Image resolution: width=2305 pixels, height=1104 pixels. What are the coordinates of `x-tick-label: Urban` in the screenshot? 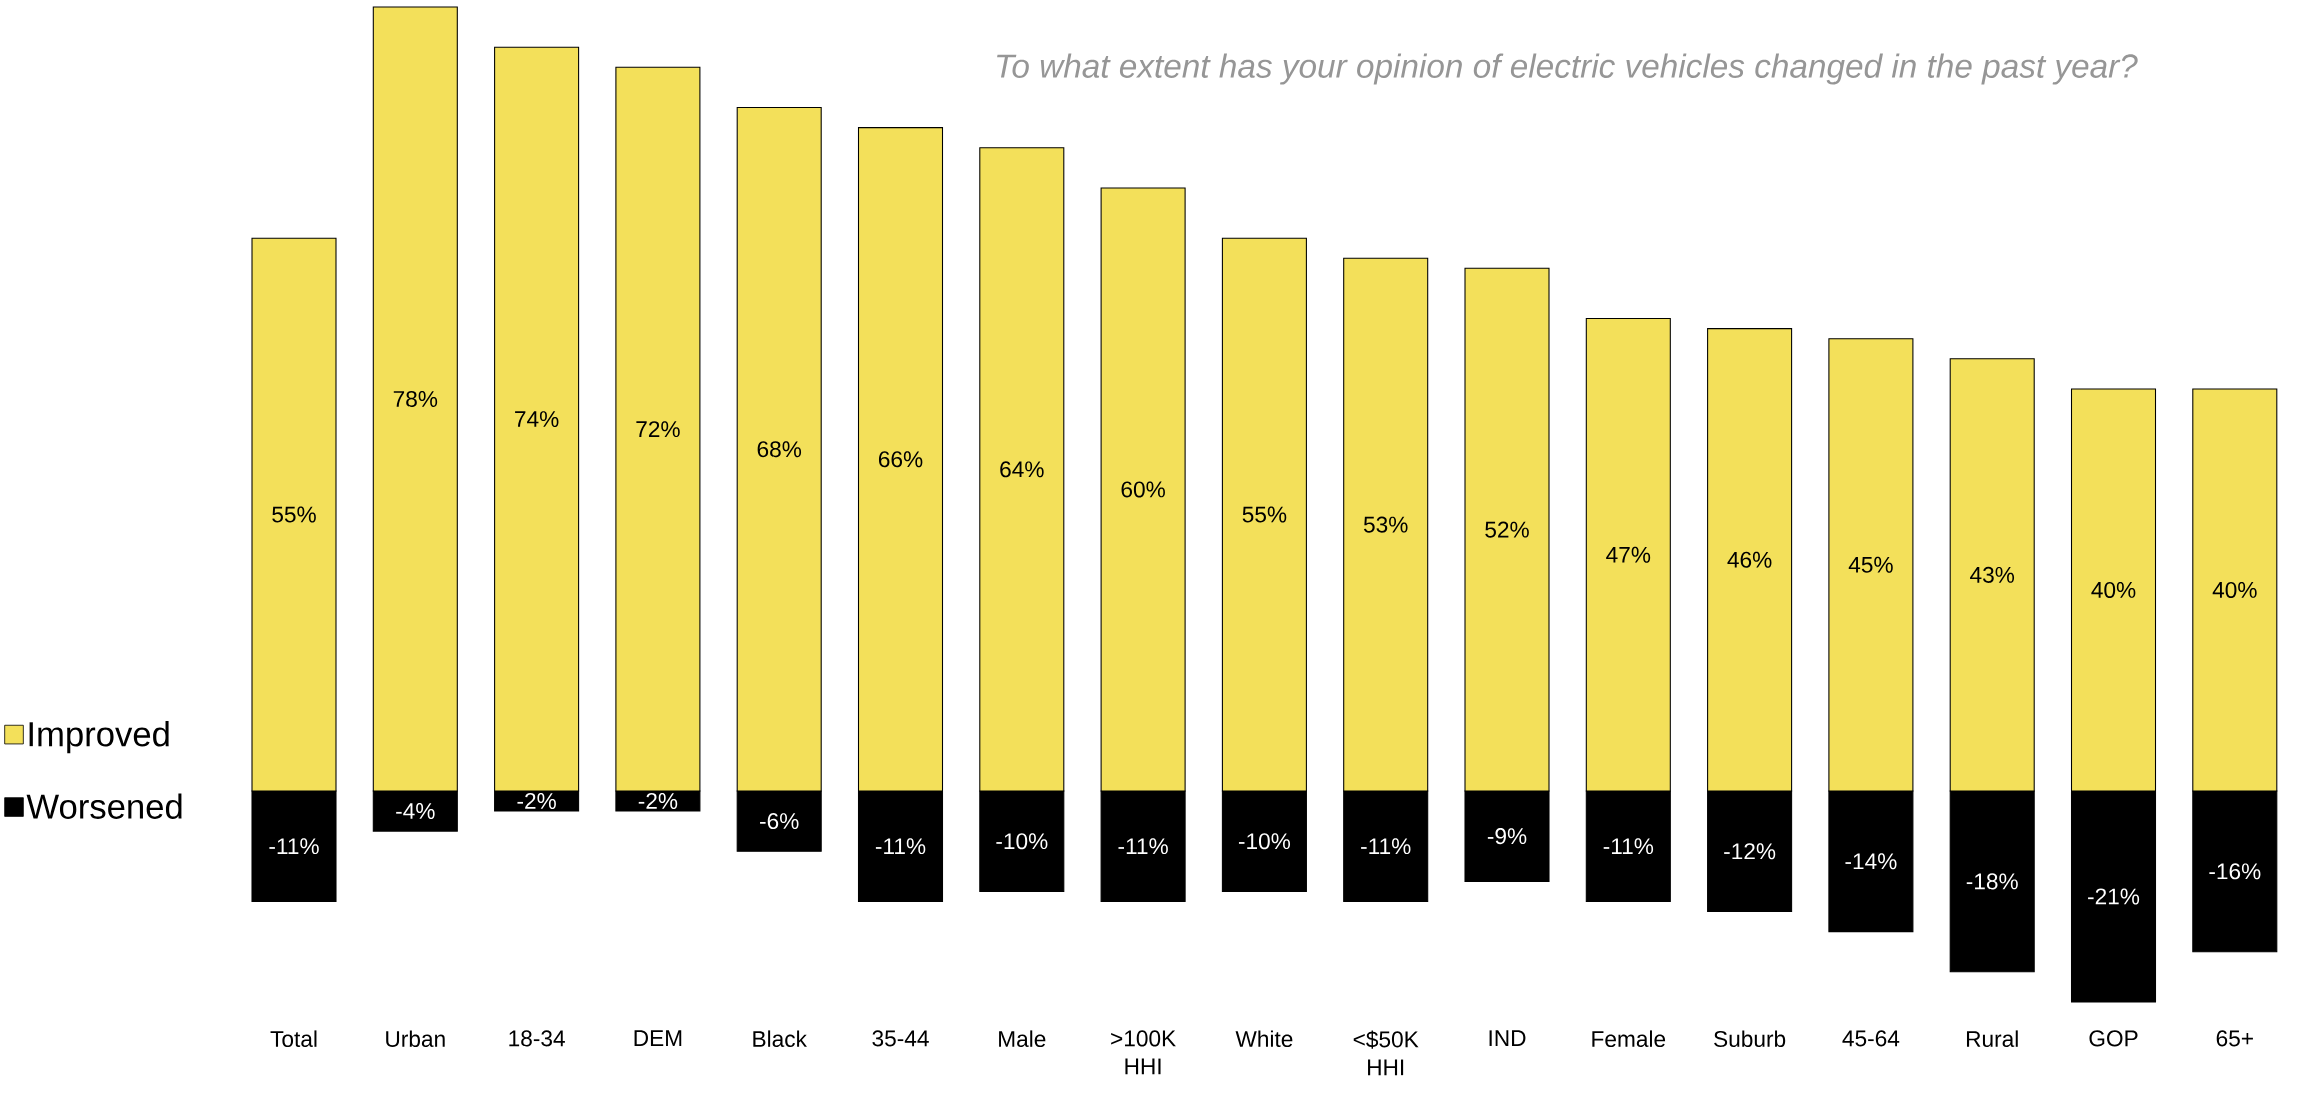 It's located at (415, 1039).